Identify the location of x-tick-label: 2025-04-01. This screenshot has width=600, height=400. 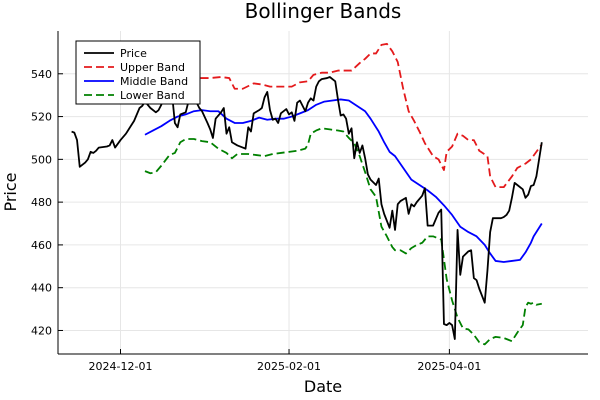
(449, 366).